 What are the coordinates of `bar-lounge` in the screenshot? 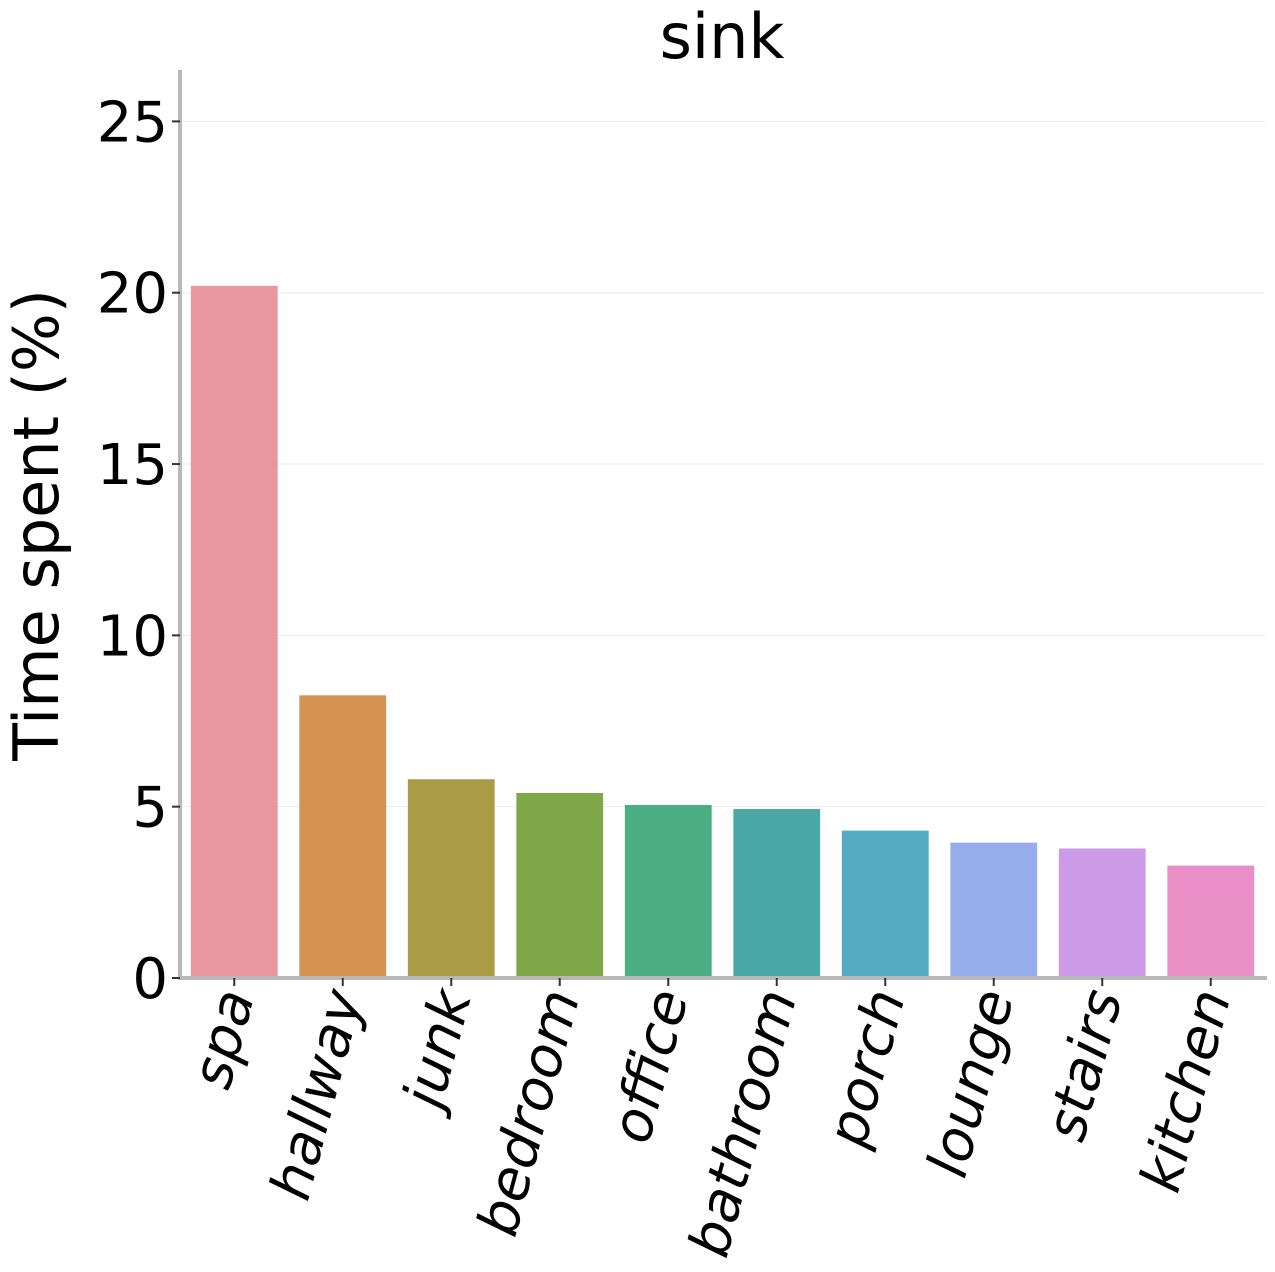 It's located at (994, 910).